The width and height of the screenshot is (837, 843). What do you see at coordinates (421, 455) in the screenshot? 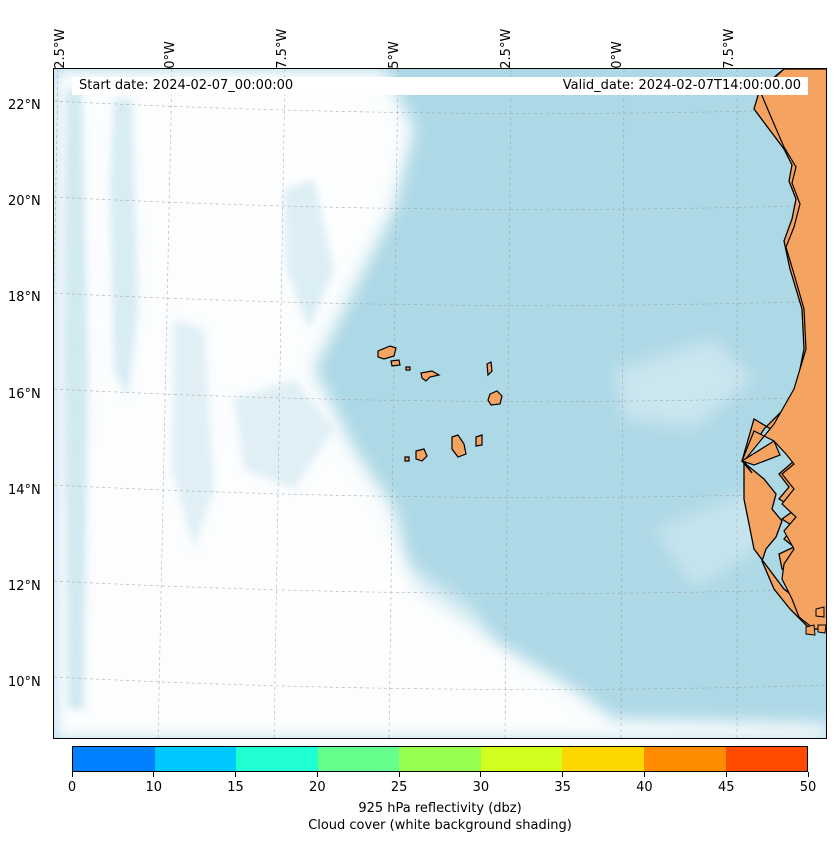
I see `island-fogo` at bounding box center [421, 455].